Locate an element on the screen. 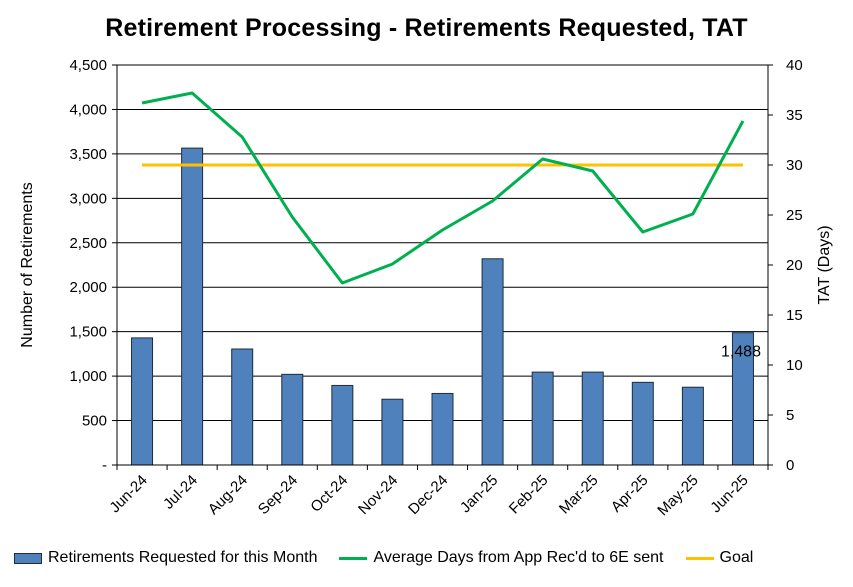  y-tick-label: - is located at coordinates (104, 465).